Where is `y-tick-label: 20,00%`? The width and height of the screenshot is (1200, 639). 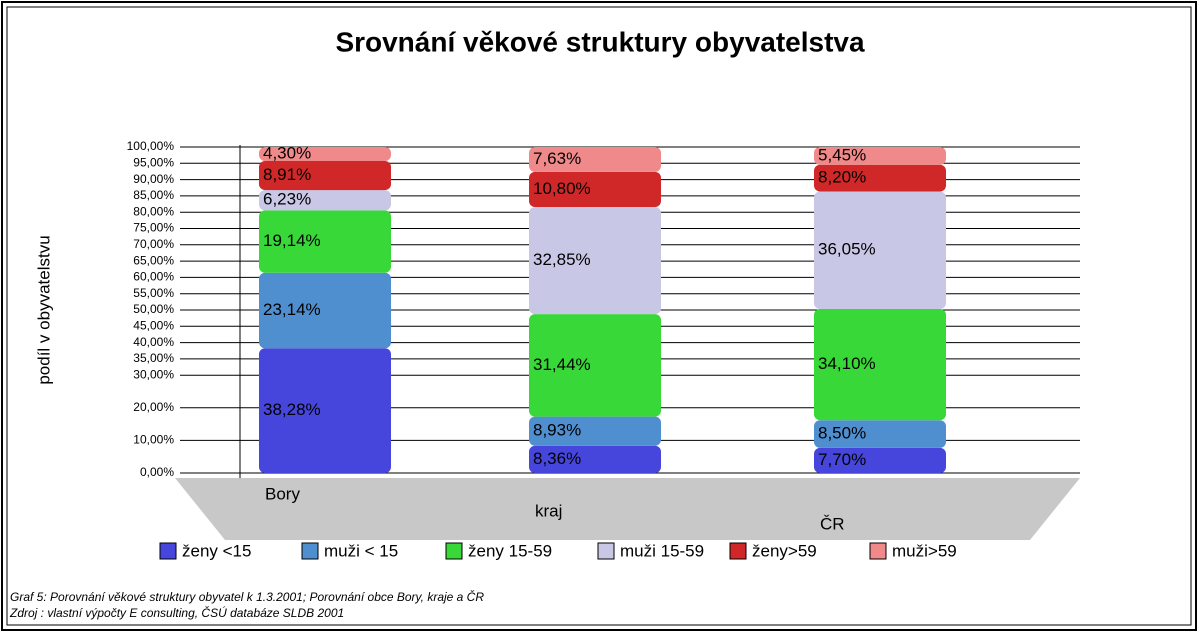 y-tick-label: 20,00% is located at coordinates (153, 407).